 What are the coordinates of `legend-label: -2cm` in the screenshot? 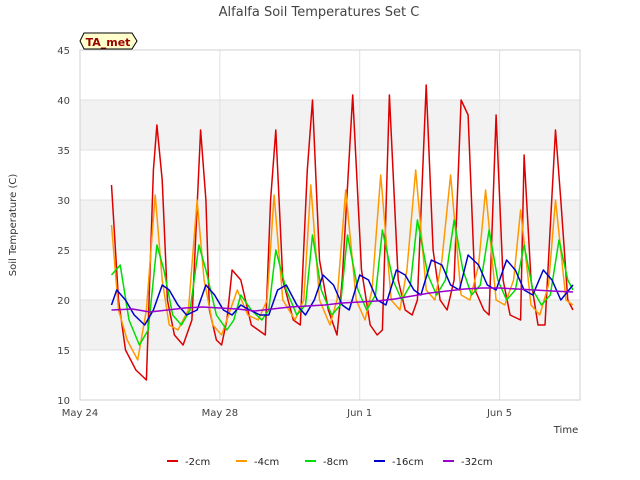 It's located at (197, 462).